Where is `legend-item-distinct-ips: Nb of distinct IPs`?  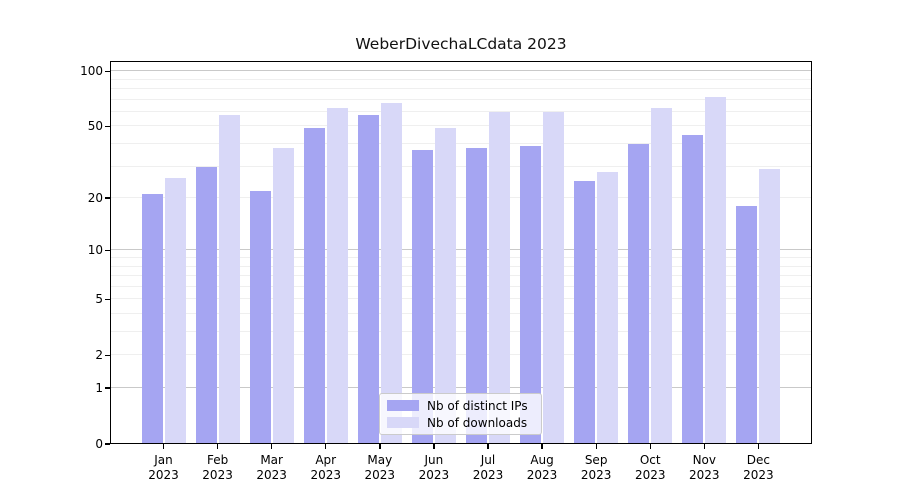 legend-item-distinct-ips: Nb of distinct IPs is located at coordinates (460, 406).